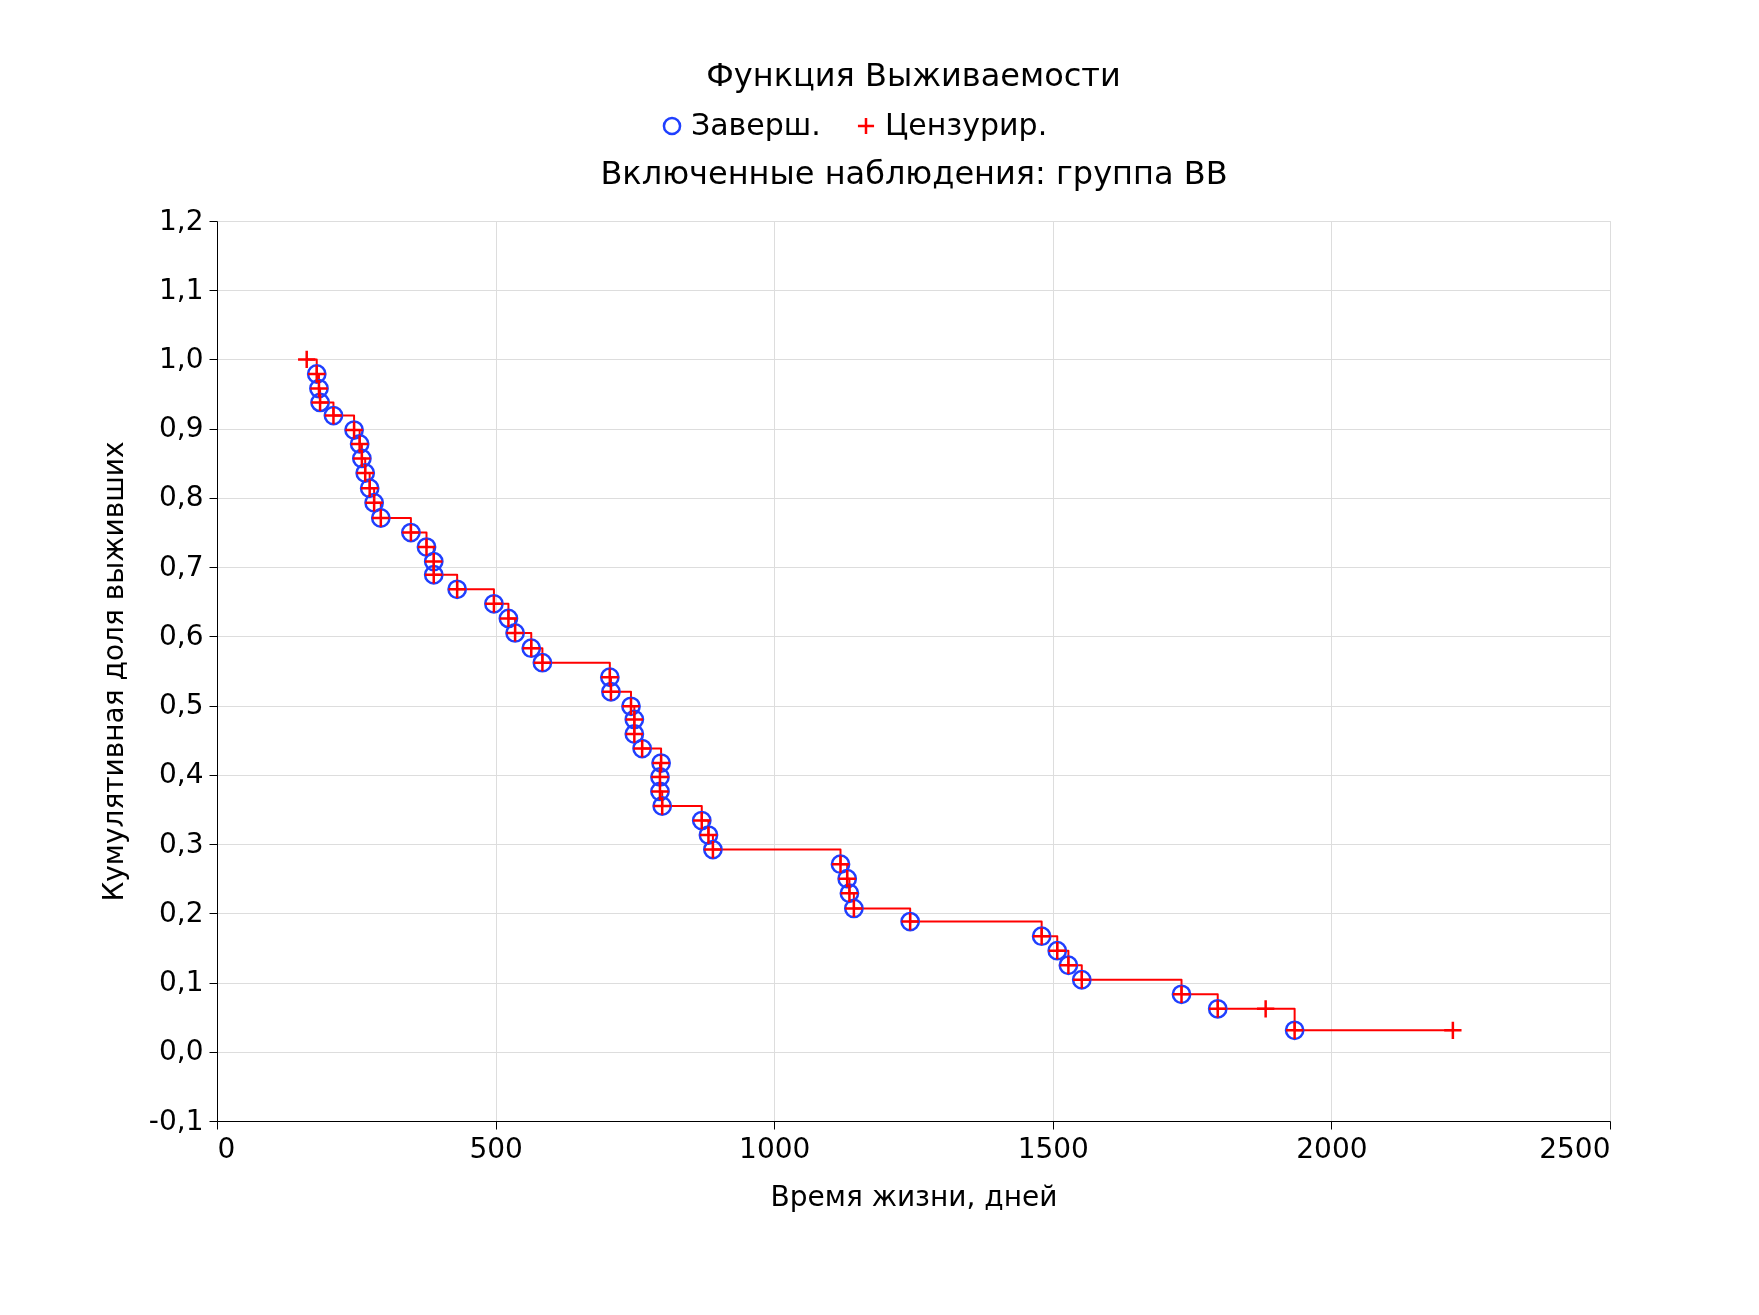 Image resolution: width=1759 pixels, height=1315 pixels. Describe the element at coordinates (775, 1148) in the screenshot. I see `x-tick-label: 1000` at that location.